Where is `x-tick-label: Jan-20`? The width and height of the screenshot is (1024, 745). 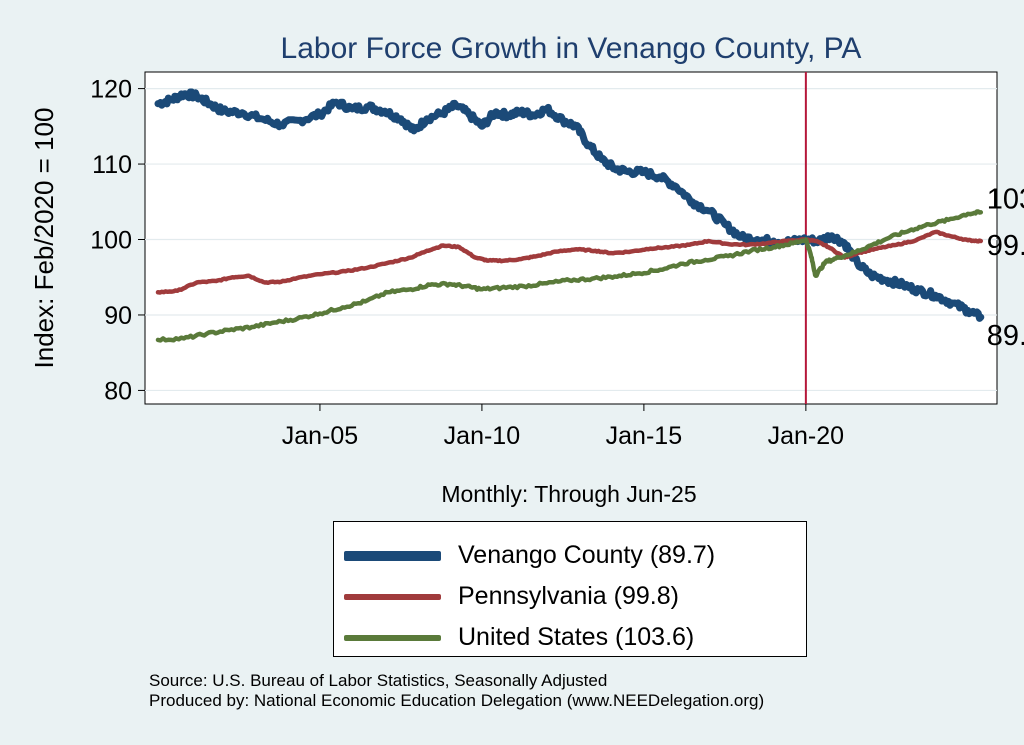
x-tick-label: Jan-20 is located at coordinates (806, 436).